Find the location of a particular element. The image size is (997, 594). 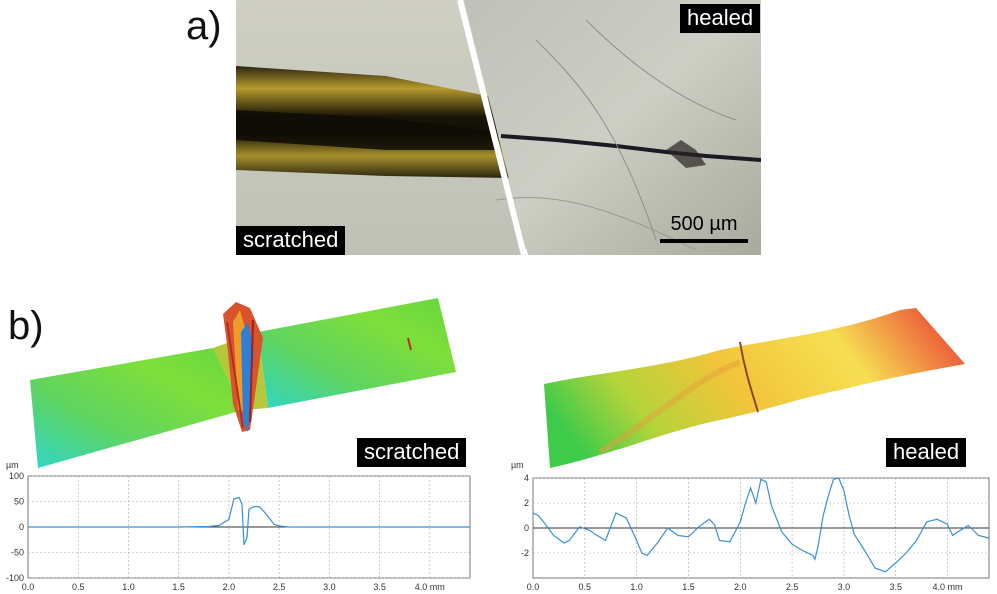

micrograph-healed-half is located at coordinates (612, 127).